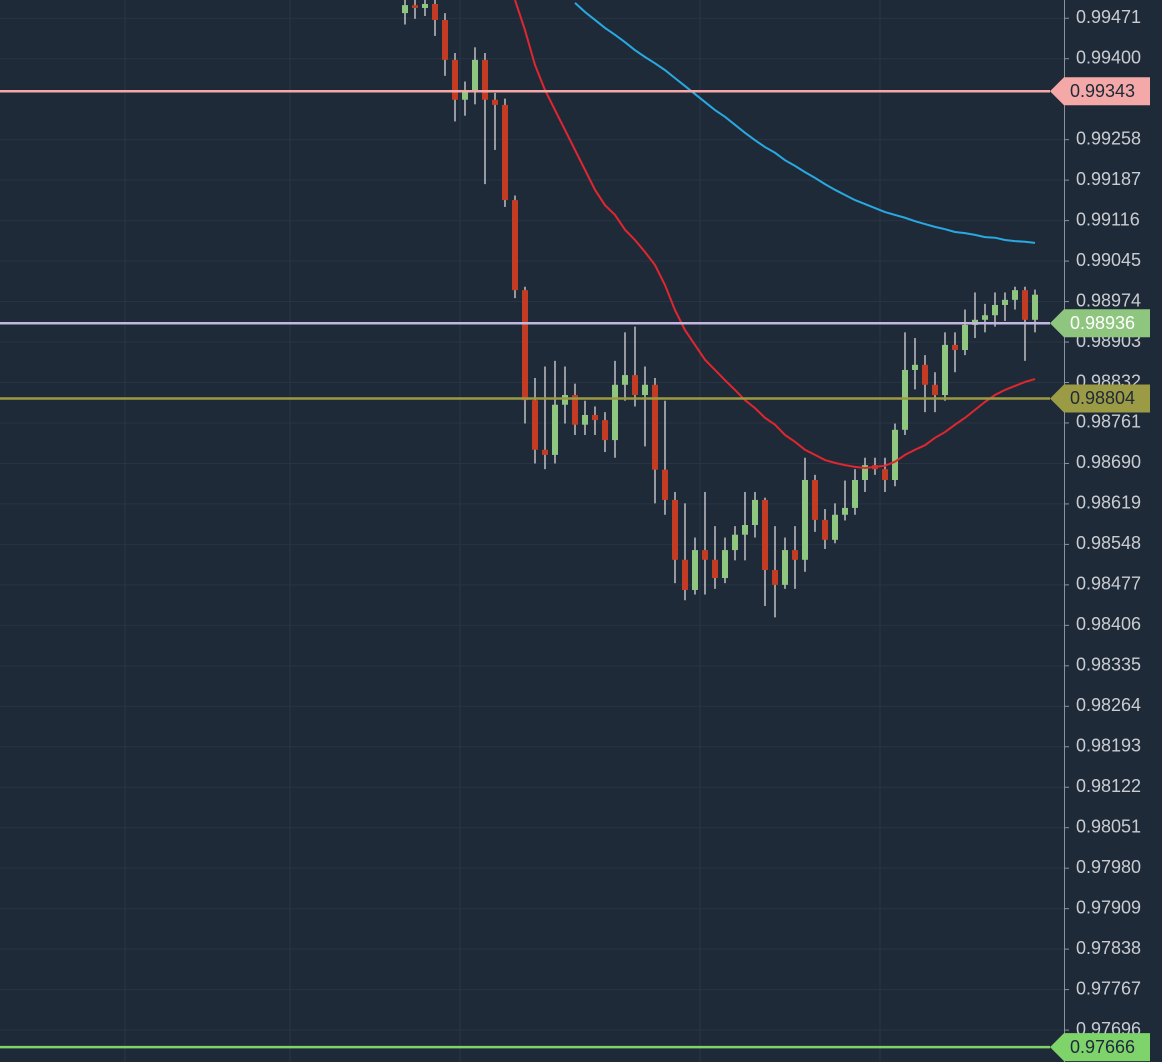 This screenshot has width=1162, height=1062. Describe the element at coordinates (1108, 746) in the screenshot. I see `y-tick-label: 0.98193` at that location.